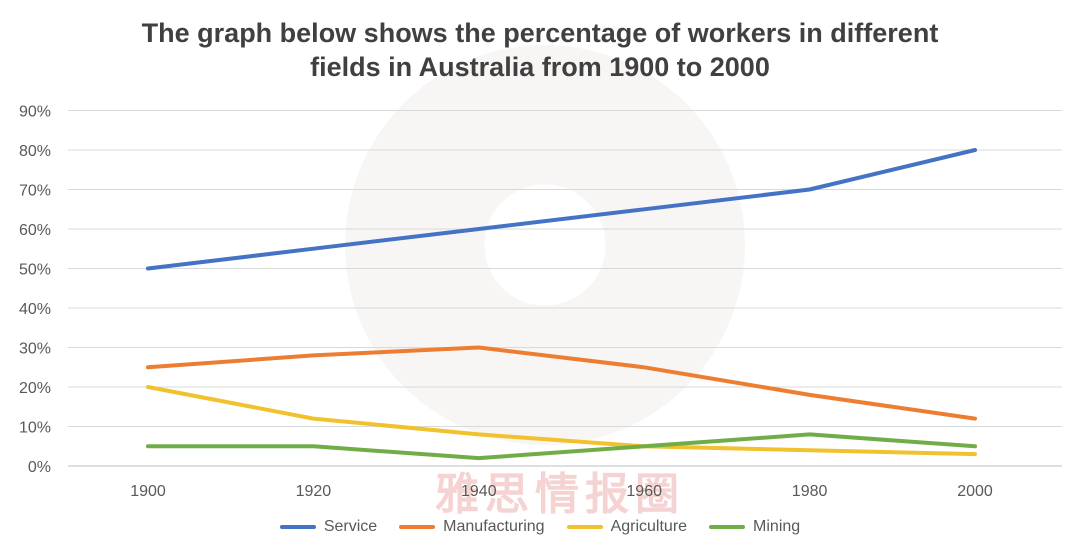  I want to click on series-line-manufacturing, so click(561, 383).